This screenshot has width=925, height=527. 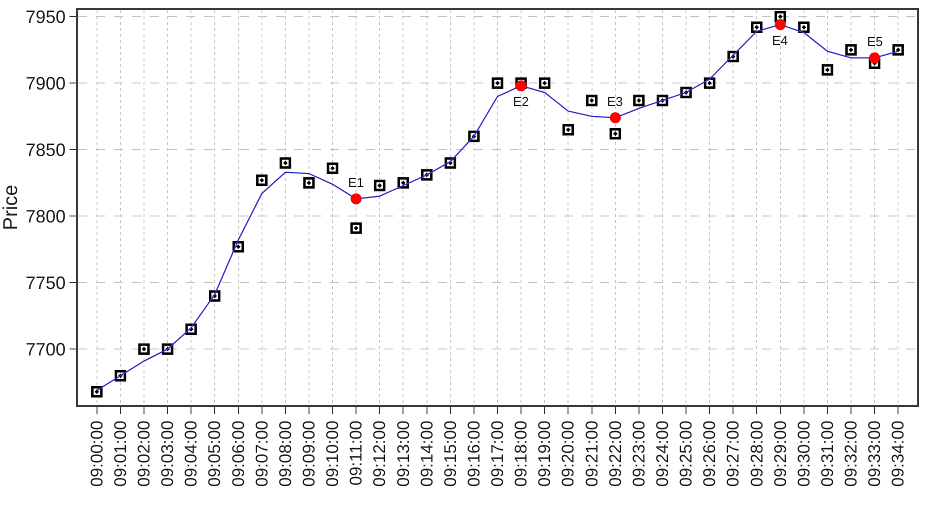 I want to click on x-tick-label: 09:03:00, so click(x=168, y=453).